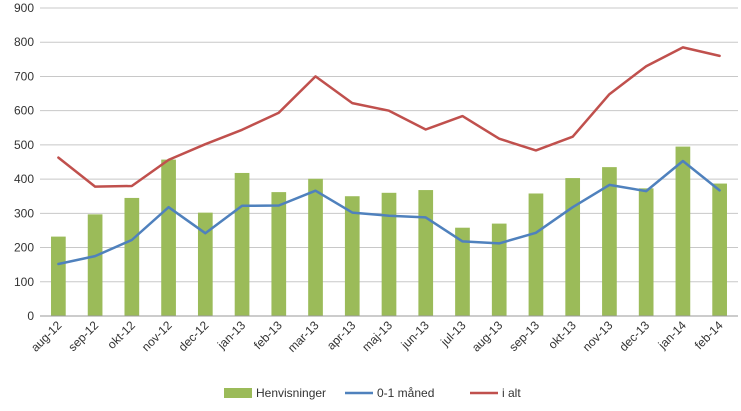 The width and height of the screenshot is (741, 411). I want to click on x-tick-label: sep-13, so click(524, 336).